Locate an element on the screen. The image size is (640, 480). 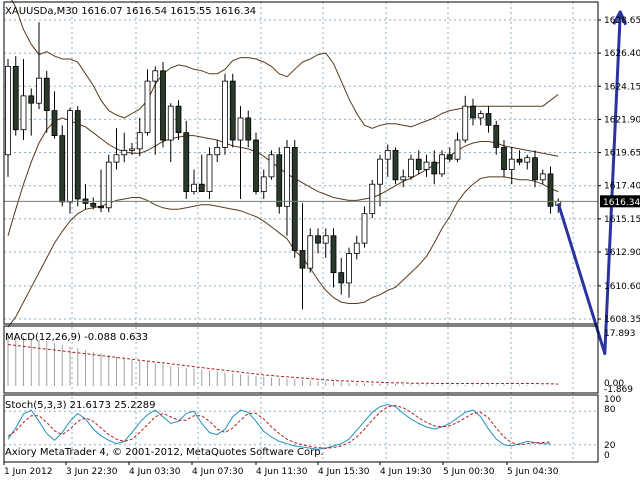
stoch-panel-border is located at coordinates (301, 428).